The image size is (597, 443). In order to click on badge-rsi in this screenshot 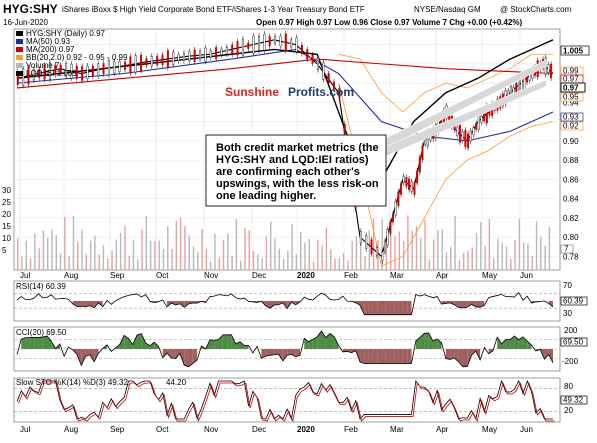, I will do `click(574, 301)`.